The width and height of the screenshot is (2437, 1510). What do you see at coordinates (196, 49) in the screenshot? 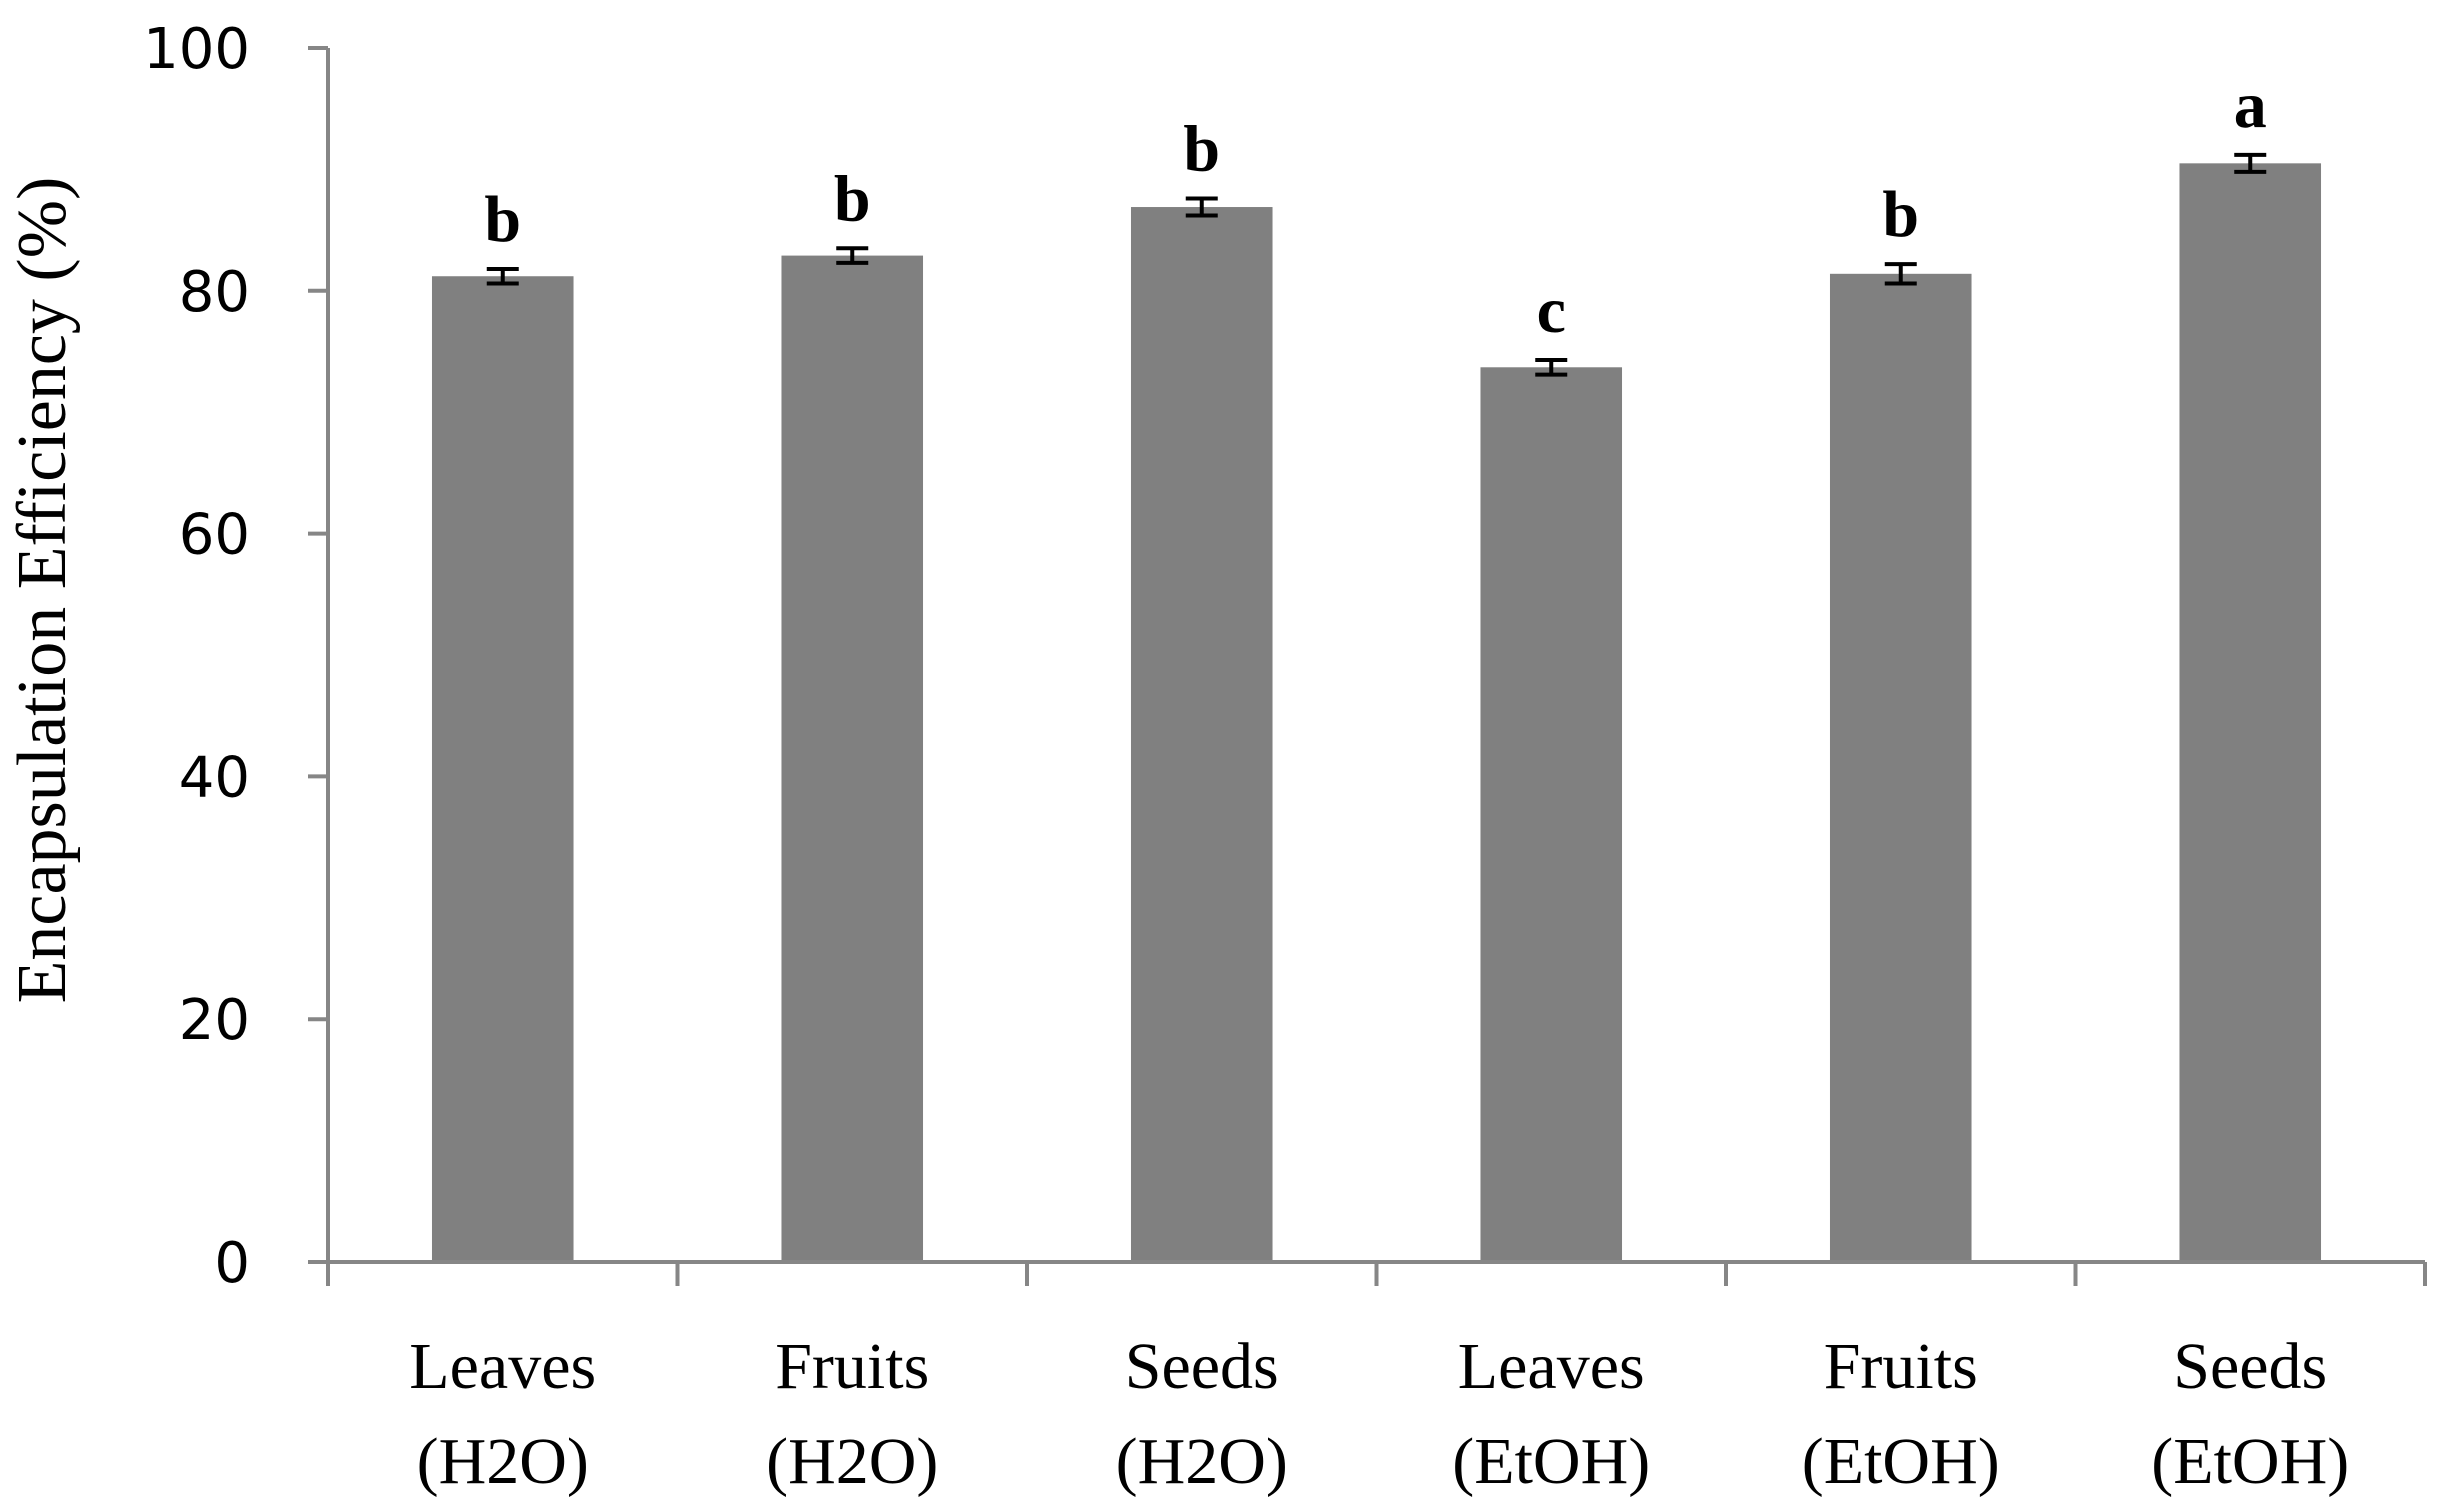
I see `y-tick-label: 100` at bounding box center [196, 49].